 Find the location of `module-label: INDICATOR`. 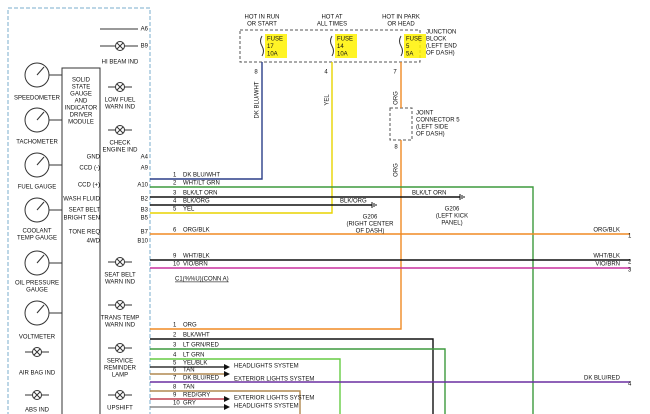

module-label: INDICATOR is located at coordinates (81, 109).